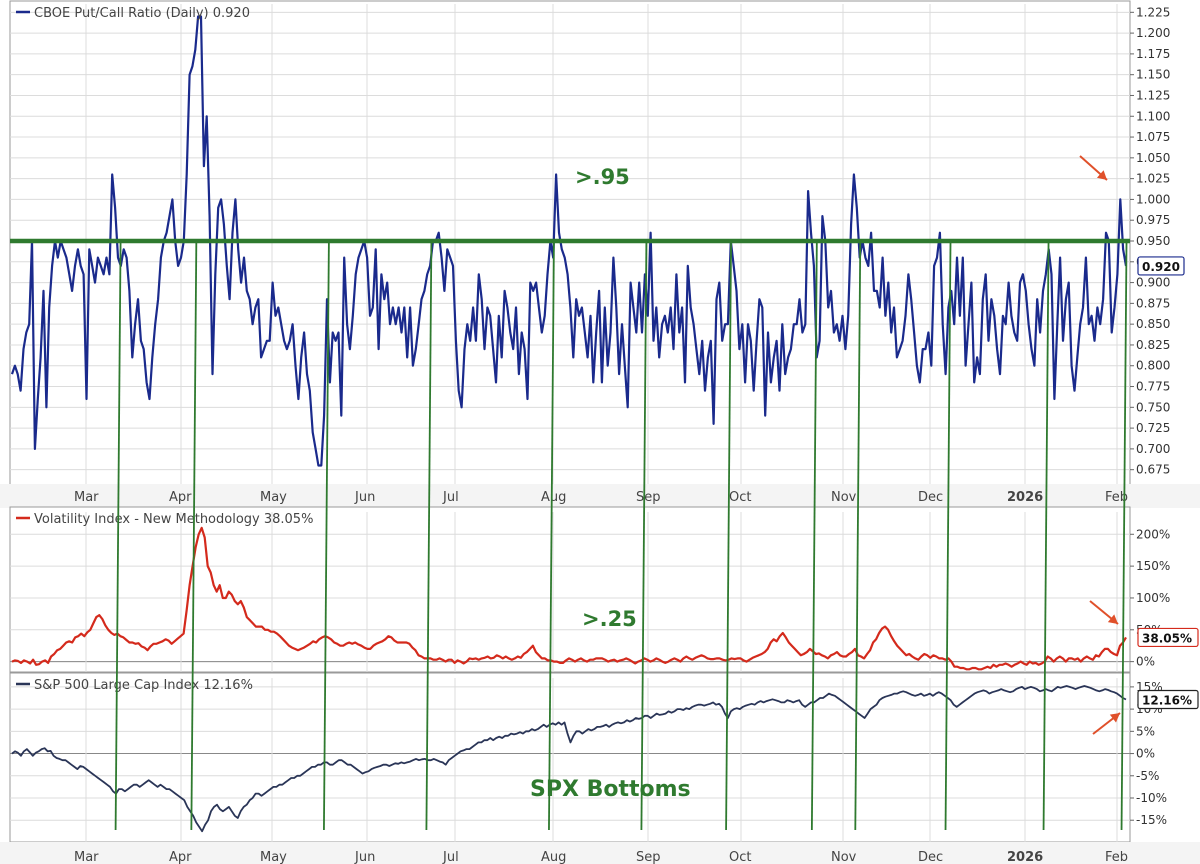  I want to click on y-tick-label: 0.700, so click(1153, 449).